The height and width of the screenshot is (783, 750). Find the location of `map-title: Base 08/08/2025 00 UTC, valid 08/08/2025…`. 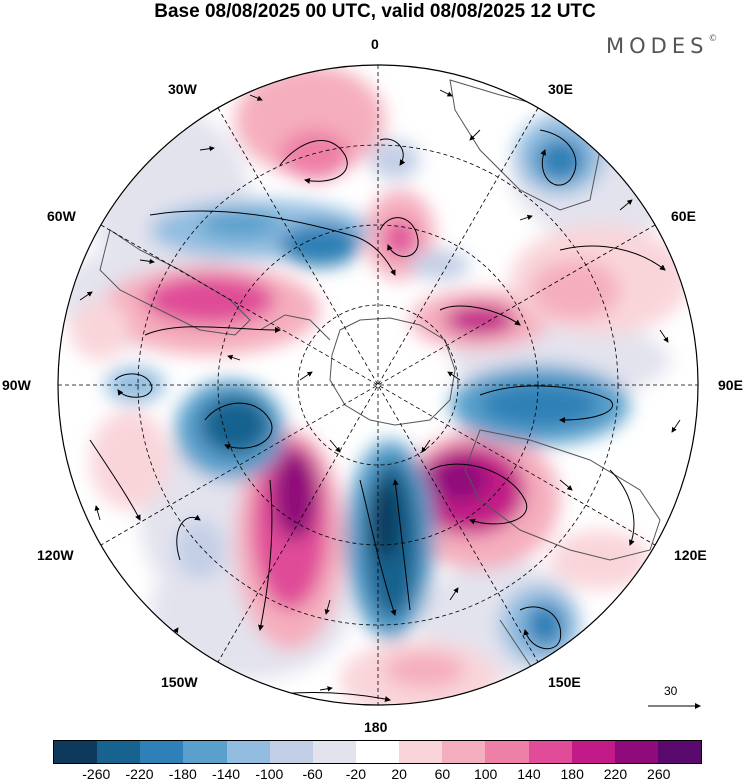

map-title: Base 08/08/2025 00 UTC, valid 08/08/2025… is located at coordinates (375, 11).